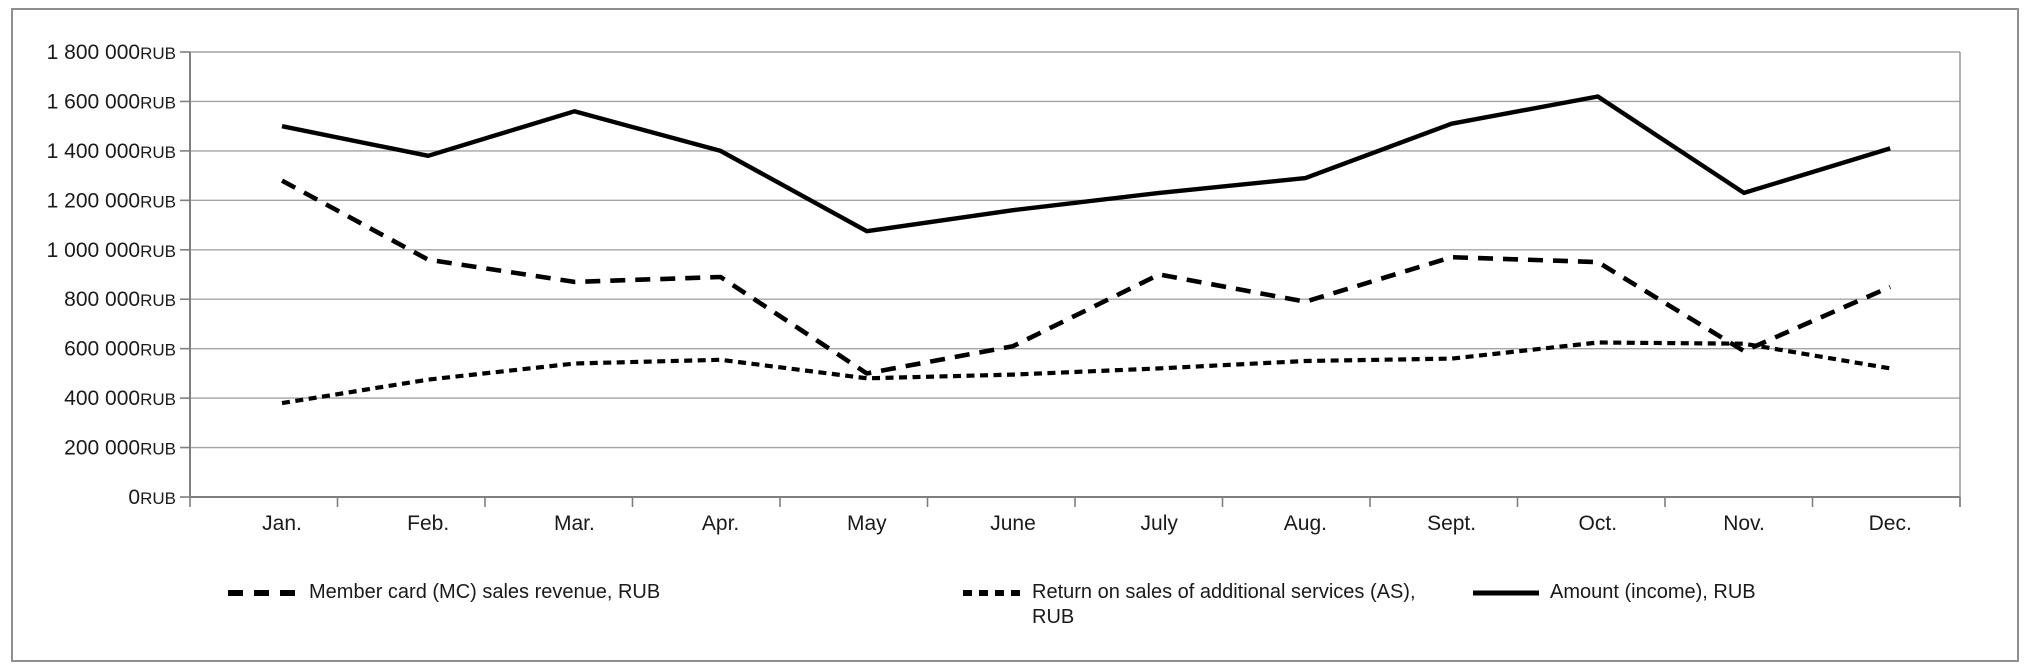  Describe the element at coordinates (1506, 593) in the screenshot. I see `legend-solid-sample-icon` at that location.